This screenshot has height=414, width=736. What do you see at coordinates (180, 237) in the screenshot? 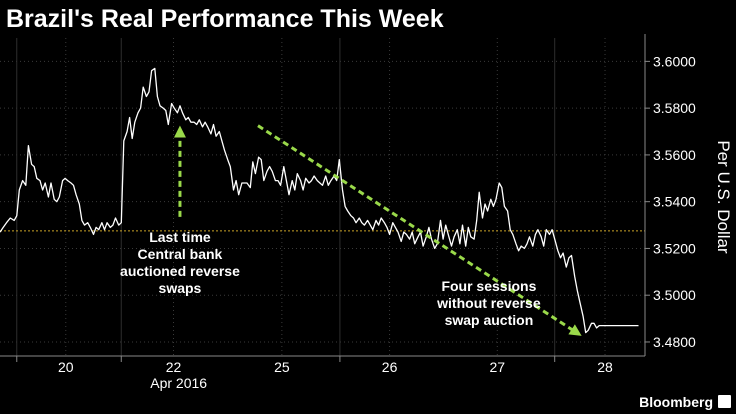
I see `annotation-text-line: Last time` at bounding box center [180, 237].